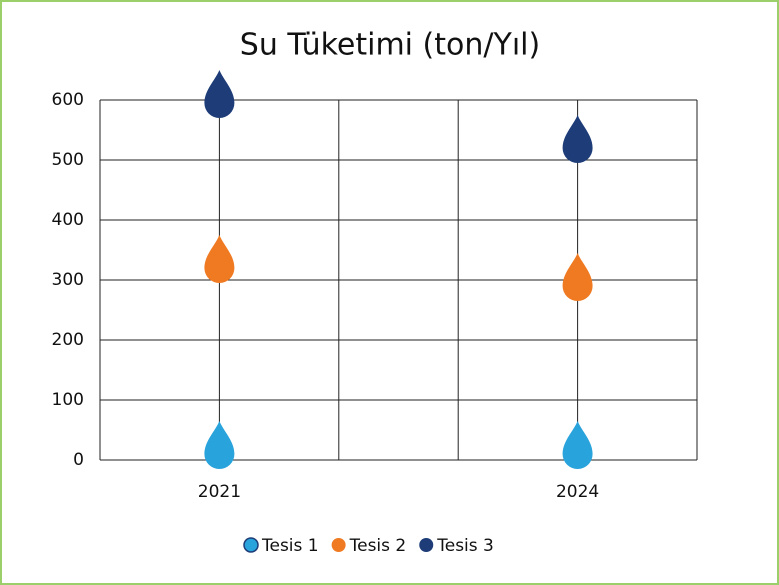  Describe the element at coordinates (78, 460) in the screenshot. I see `y-tick-label: 0` at that location.